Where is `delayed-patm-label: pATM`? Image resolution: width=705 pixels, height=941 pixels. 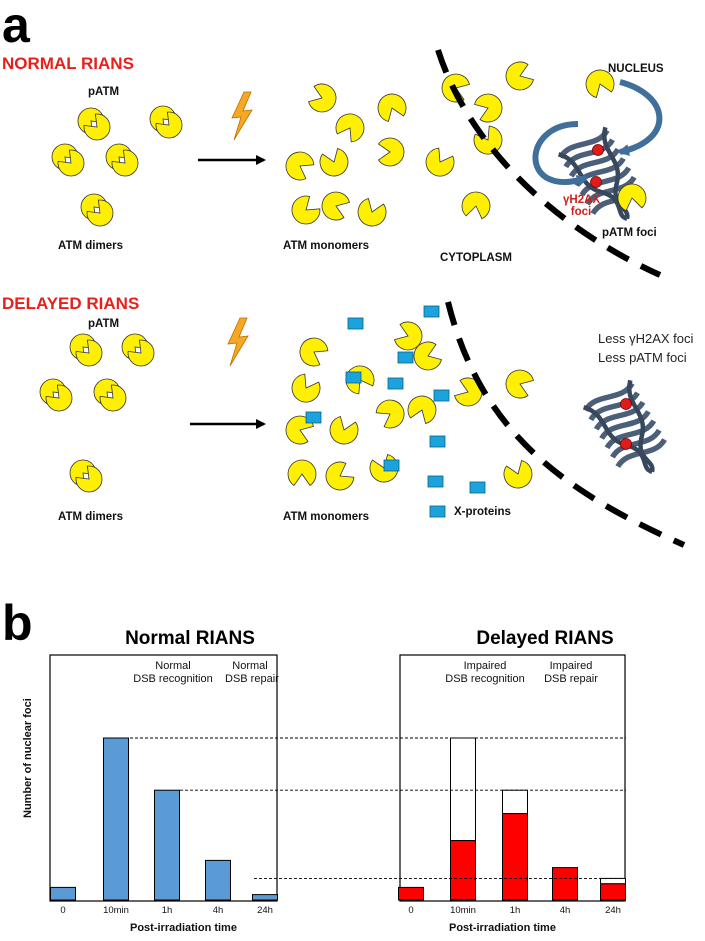 delayed-patm-label: pATM is located at coordinates (104, 324).